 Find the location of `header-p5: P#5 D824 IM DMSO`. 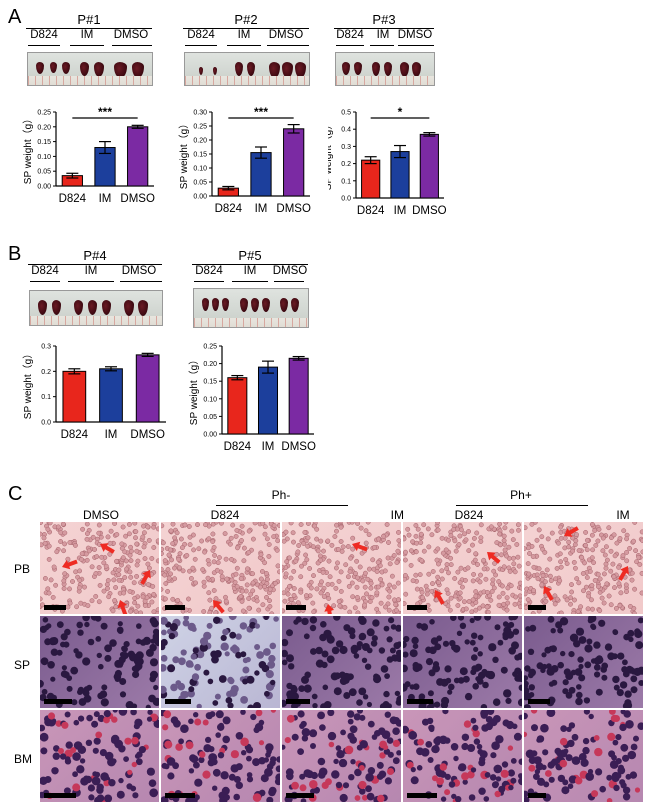

header-p5: P#5 D824 IM DMSO is located at coordinates (250, 266).